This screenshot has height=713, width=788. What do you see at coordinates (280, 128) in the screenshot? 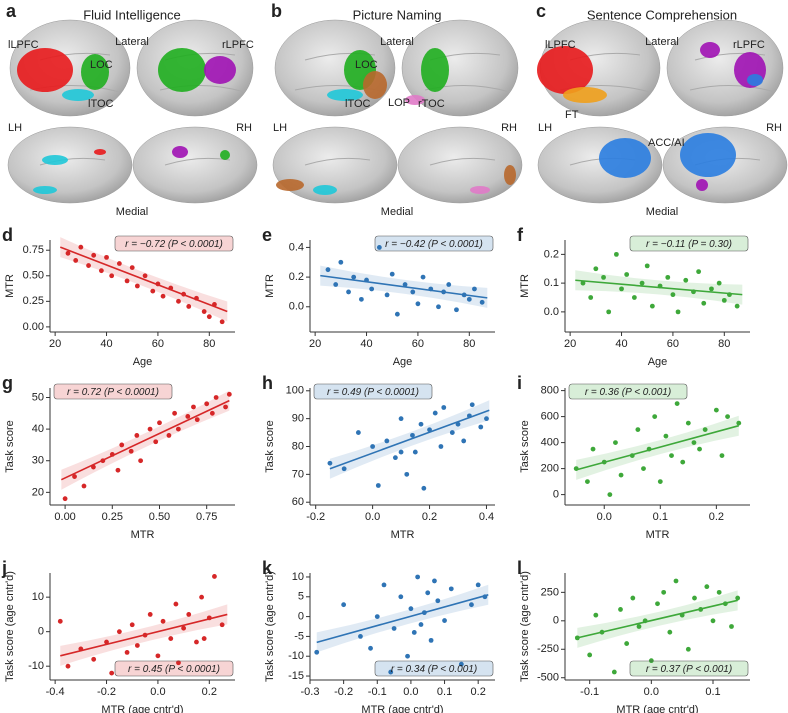
I see `hemisphere-label: LH` at bounding box center [280, 128].